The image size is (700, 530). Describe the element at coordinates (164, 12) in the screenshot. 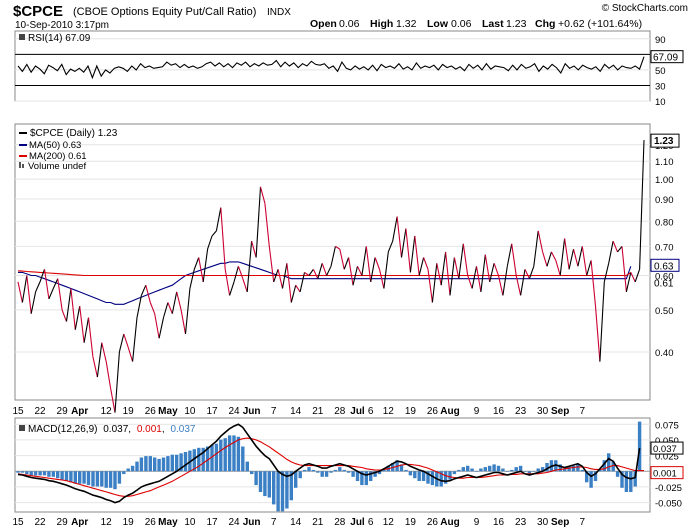

I see `ticker-name: (CBOE Options Equity Put/Call Ratio)` at that location.